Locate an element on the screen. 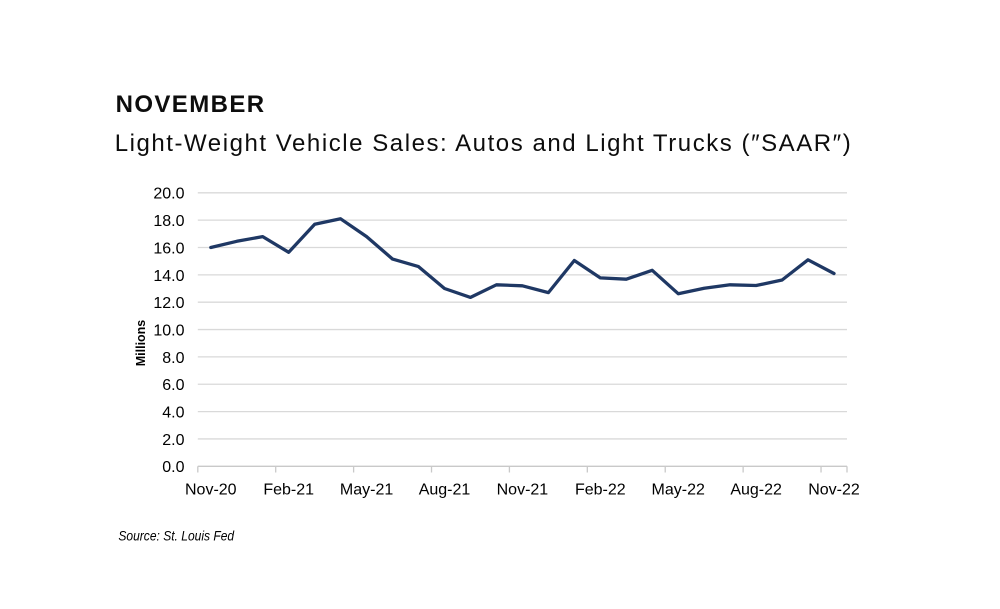 This screenshot has width=1000, height=609. svg-text: Millions is located at coordinates (141, 343).